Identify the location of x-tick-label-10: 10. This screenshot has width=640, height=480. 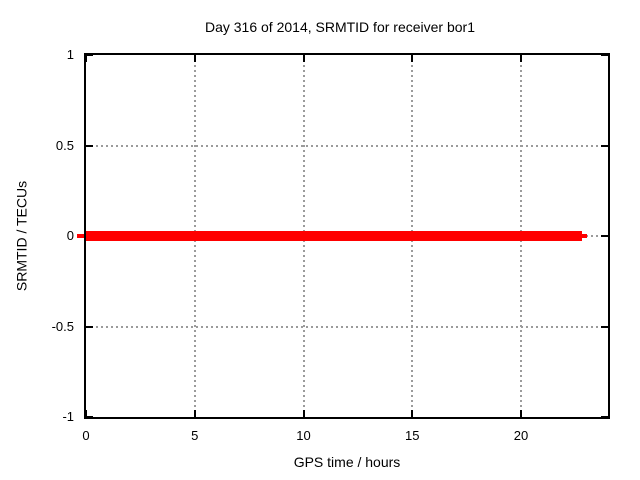
(303, 435).